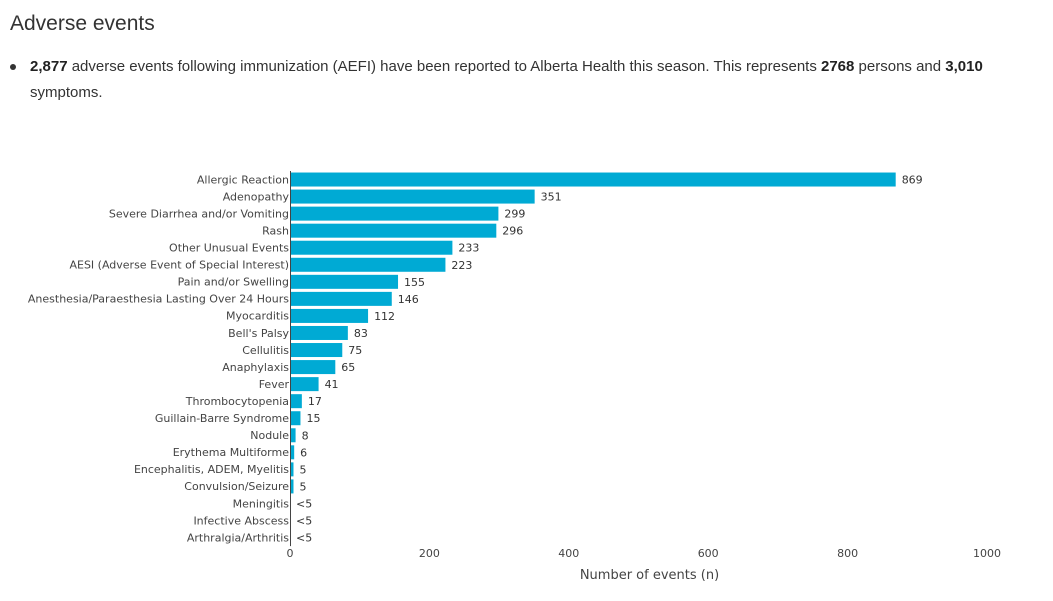 The width and height of the screenshot is (1053, 601). I want to click on x-tick-label: 600, so click(708, 553).